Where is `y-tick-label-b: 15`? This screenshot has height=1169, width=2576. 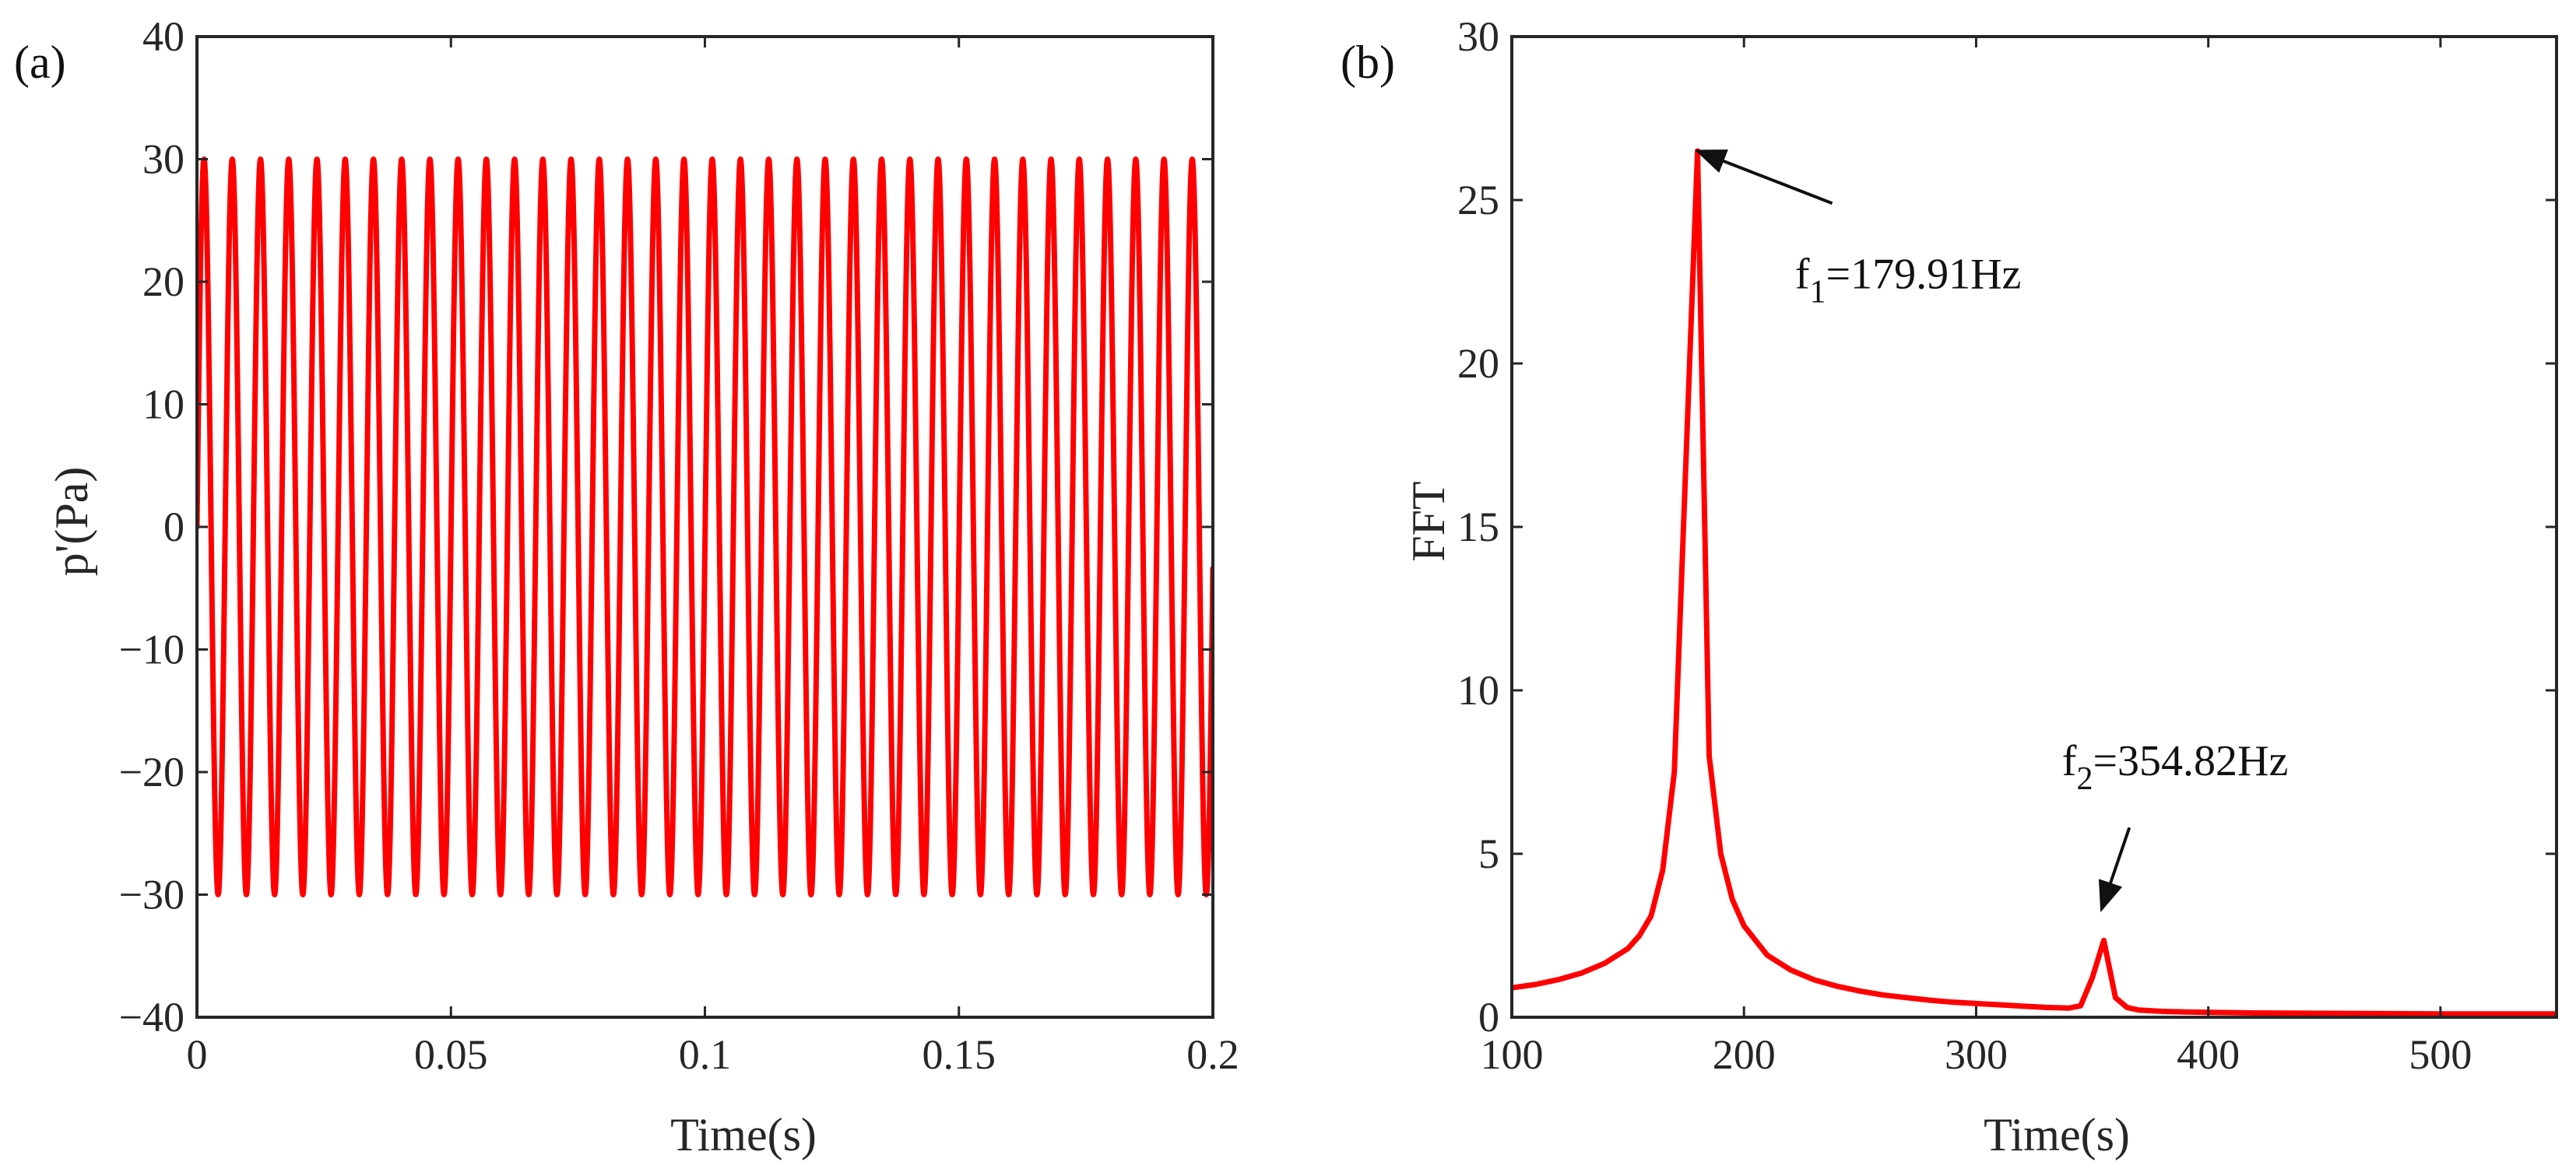
y-tick-label-b: 15 is located at coordinates (1478, 527).